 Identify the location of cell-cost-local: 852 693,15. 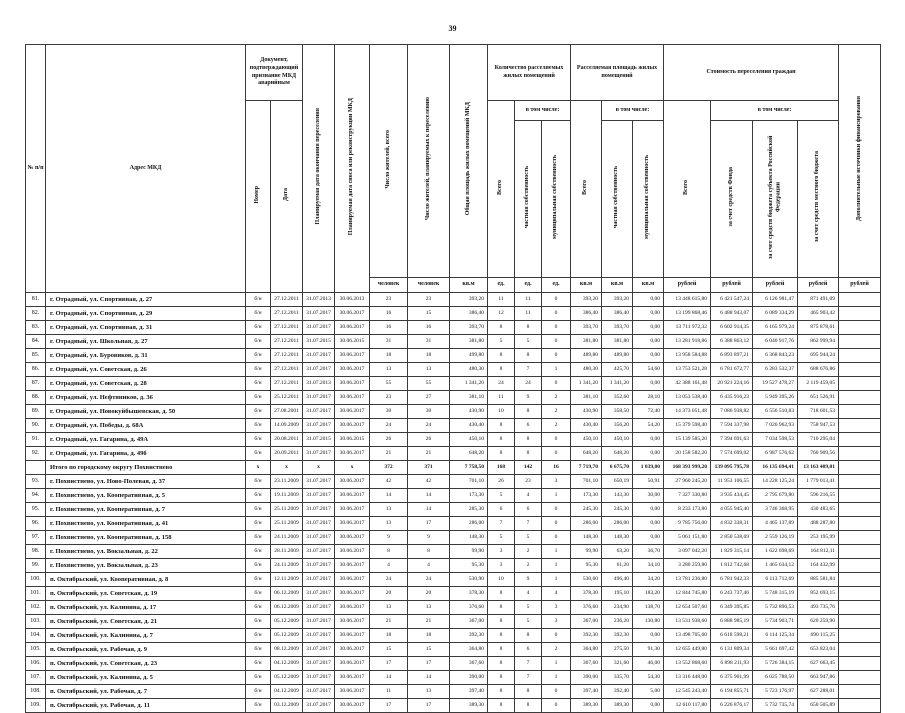
(818, 593).